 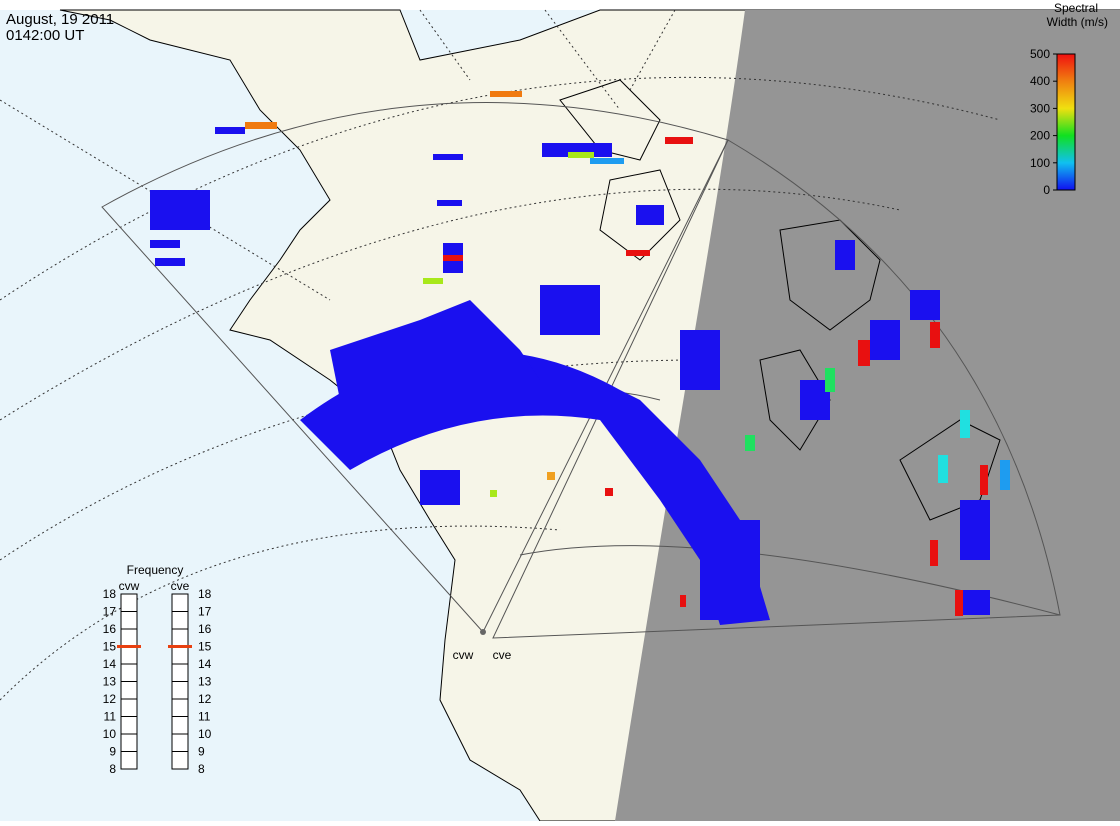 What do you see at coordinates (1046, 190) in the screenshot?
I see `colorbar-tick-label: 0` at bounding box center [1046, 190].